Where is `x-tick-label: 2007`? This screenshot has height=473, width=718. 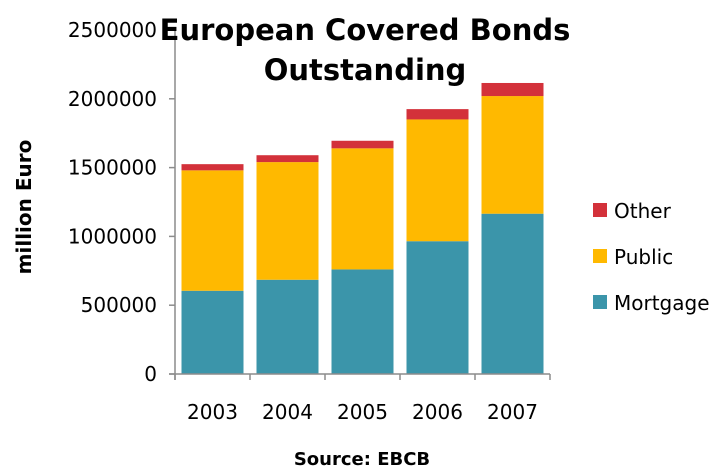
x-tick-label: 2007 is located at coordinates (512, 412).